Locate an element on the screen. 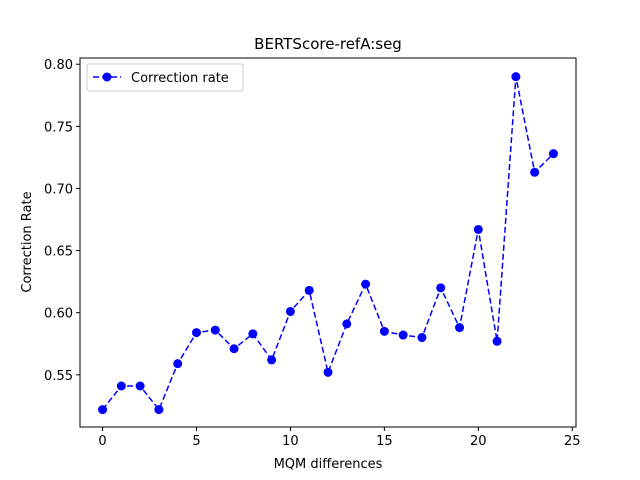 This screenshot has height=480, width=640. y-tick-label: 0.60 is located at coordinates (58, 314).